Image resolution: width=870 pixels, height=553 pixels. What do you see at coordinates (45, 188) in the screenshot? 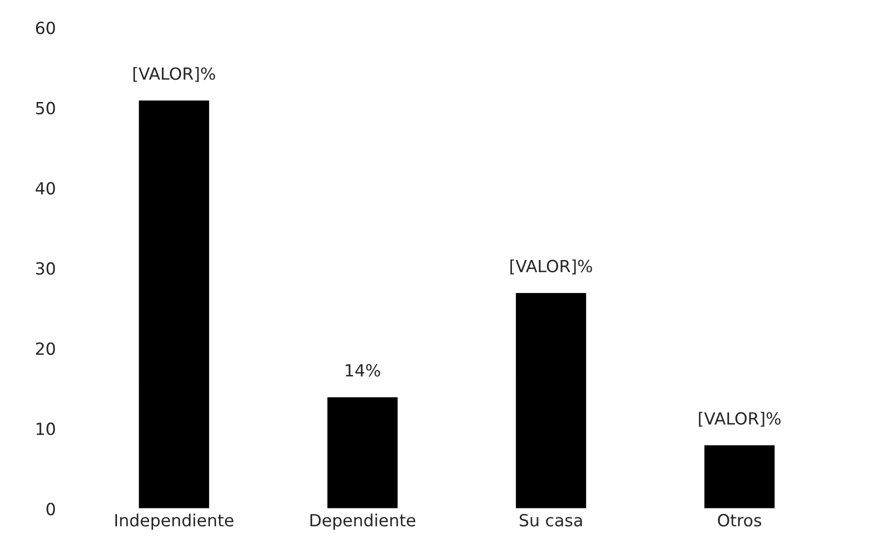
I see `y-tick-label: 40` at bounding box center [45, 188].